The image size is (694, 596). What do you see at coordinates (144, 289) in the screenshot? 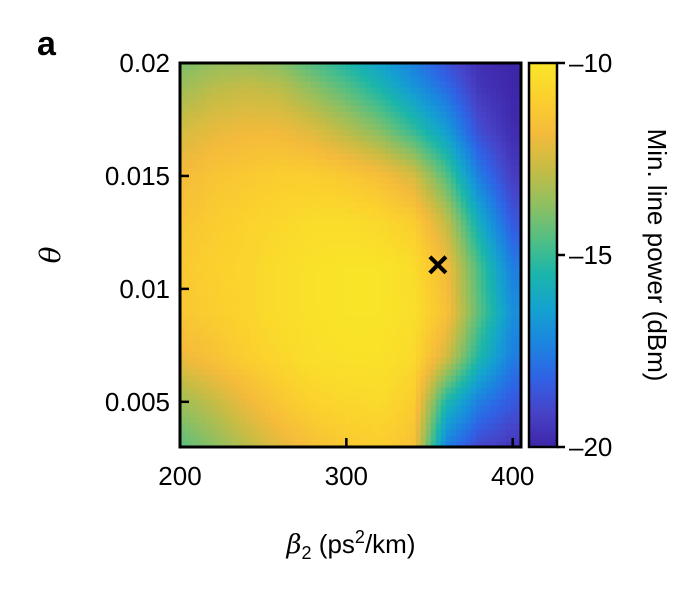
I see `y-tick-label: 0.01` at bounding box center [144, 289].